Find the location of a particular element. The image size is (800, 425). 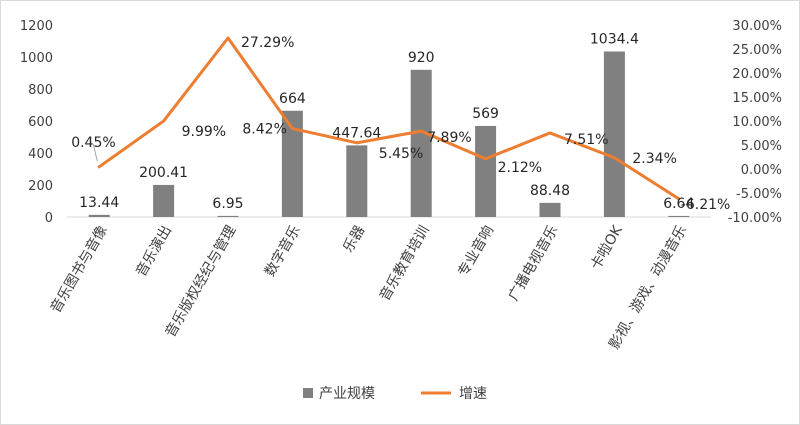

bar-data-label: 664 is located at coordinates (292, 99).